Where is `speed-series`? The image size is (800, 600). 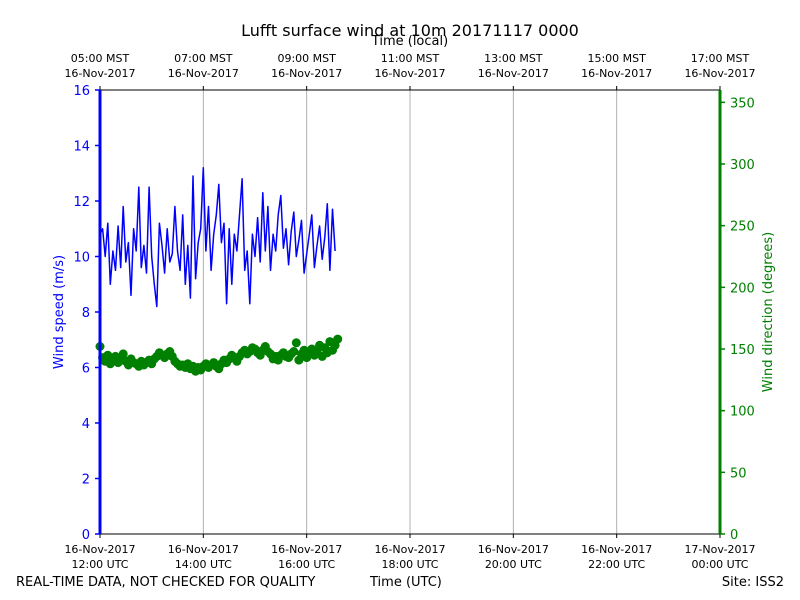 speed-series is located at coordinates (217, 237).